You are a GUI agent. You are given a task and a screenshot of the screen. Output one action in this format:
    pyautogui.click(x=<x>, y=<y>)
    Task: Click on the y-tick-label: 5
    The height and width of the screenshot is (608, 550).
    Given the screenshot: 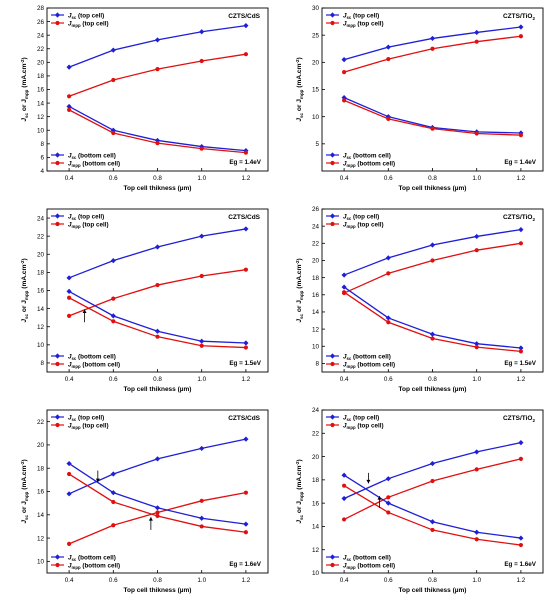 What is the action you would take?
    pyautogui.click(x=317, y=144)
    